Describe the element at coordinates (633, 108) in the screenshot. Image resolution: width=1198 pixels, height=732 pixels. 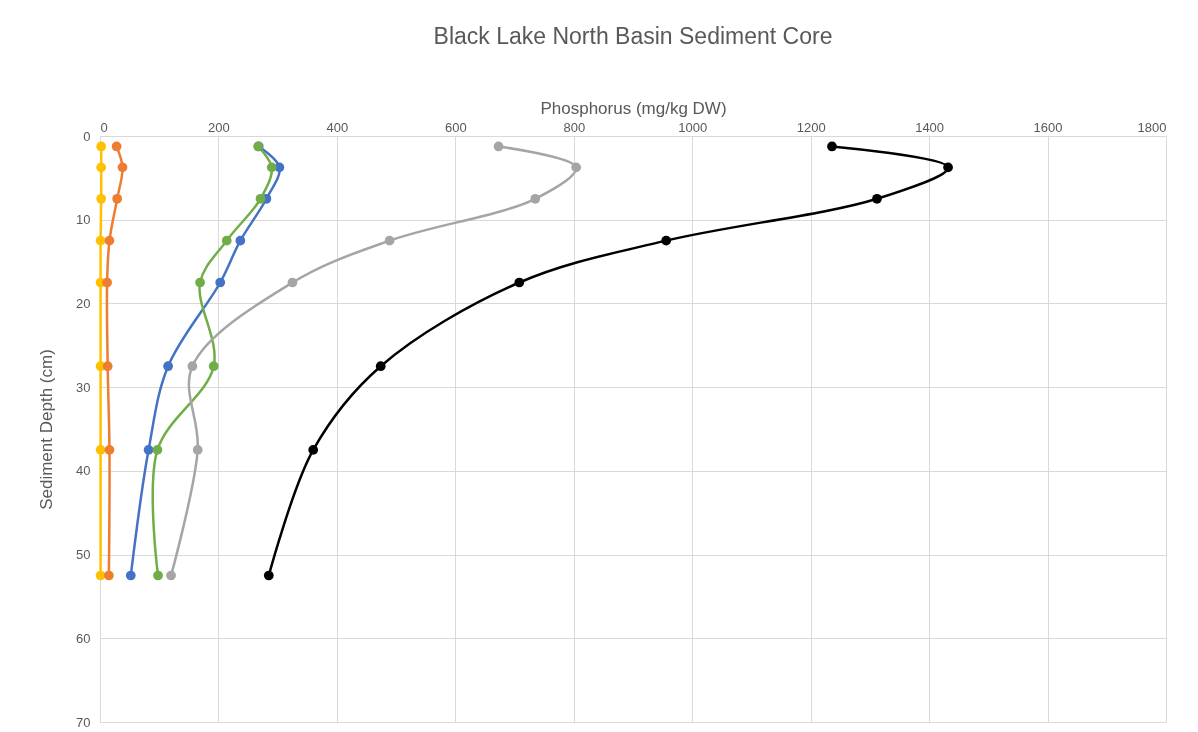
I see `x-axis-title: Phosphorus (mg/kg DW)` at that location.